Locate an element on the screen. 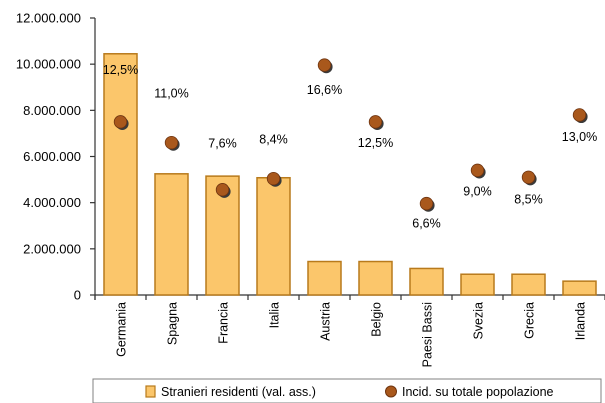  category-label: Svezia is located at coordinates (479, 321).